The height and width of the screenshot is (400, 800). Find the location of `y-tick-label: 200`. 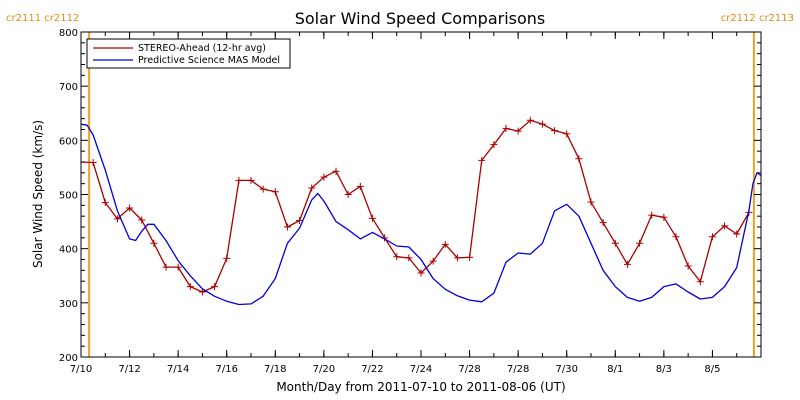

y-tick-label: 200 is located at coordinates (68, 358).